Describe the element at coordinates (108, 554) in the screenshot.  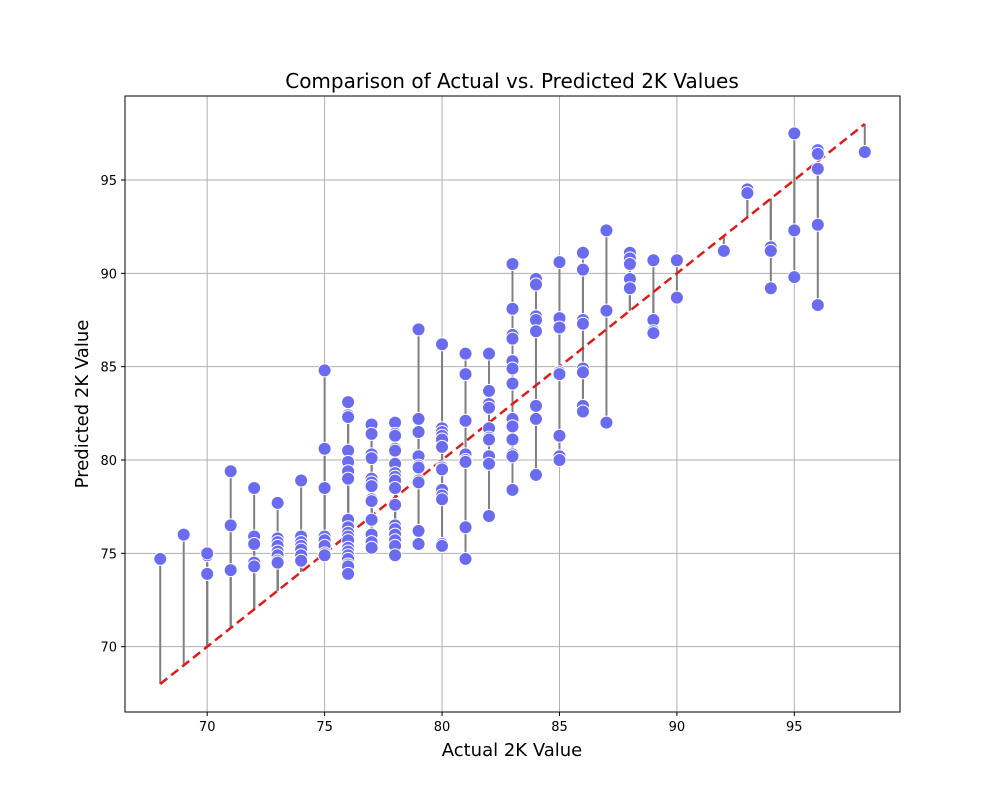
I see `y-tick-label: 75` at that location.